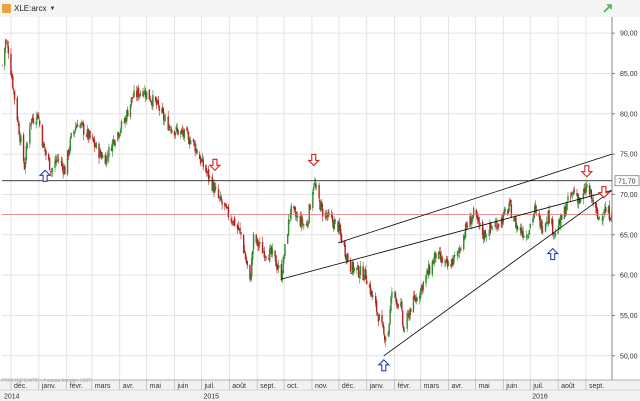  Describe the element at coordinates (320, 390) in the screenshot. I see `x-axis-band` at that location.